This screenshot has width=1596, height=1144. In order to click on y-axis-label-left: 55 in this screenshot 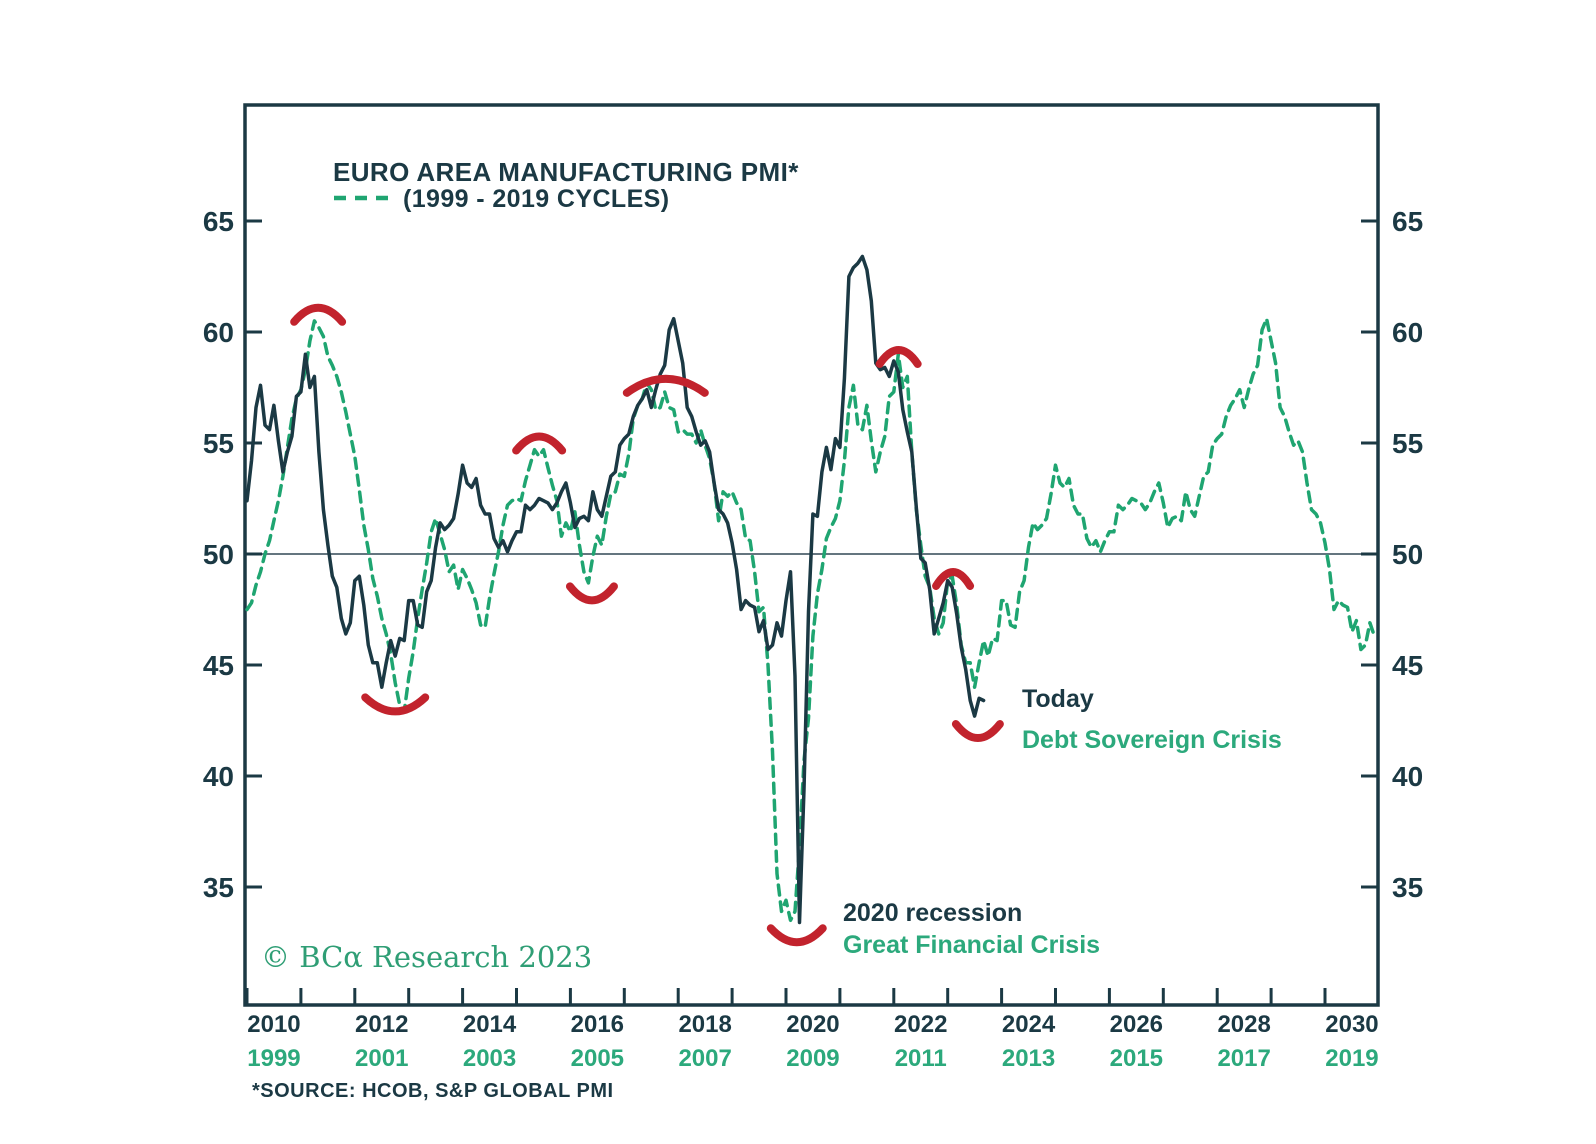, I will do `click(218, 443)`.